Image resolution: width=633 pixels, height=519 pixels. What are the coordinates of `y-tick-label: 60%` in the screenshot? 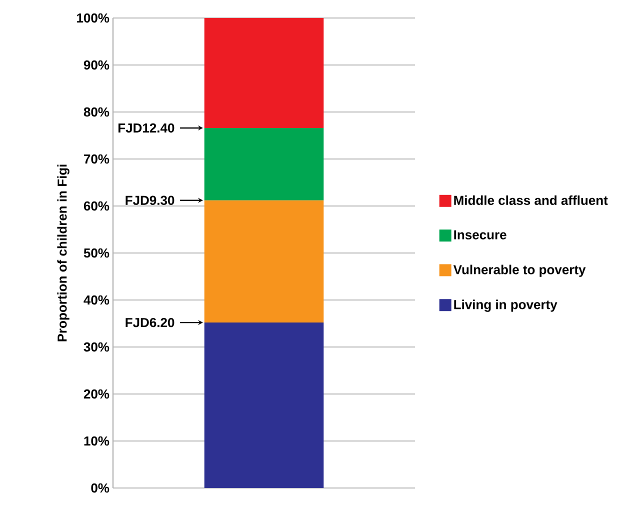 It's located at (97, 206).